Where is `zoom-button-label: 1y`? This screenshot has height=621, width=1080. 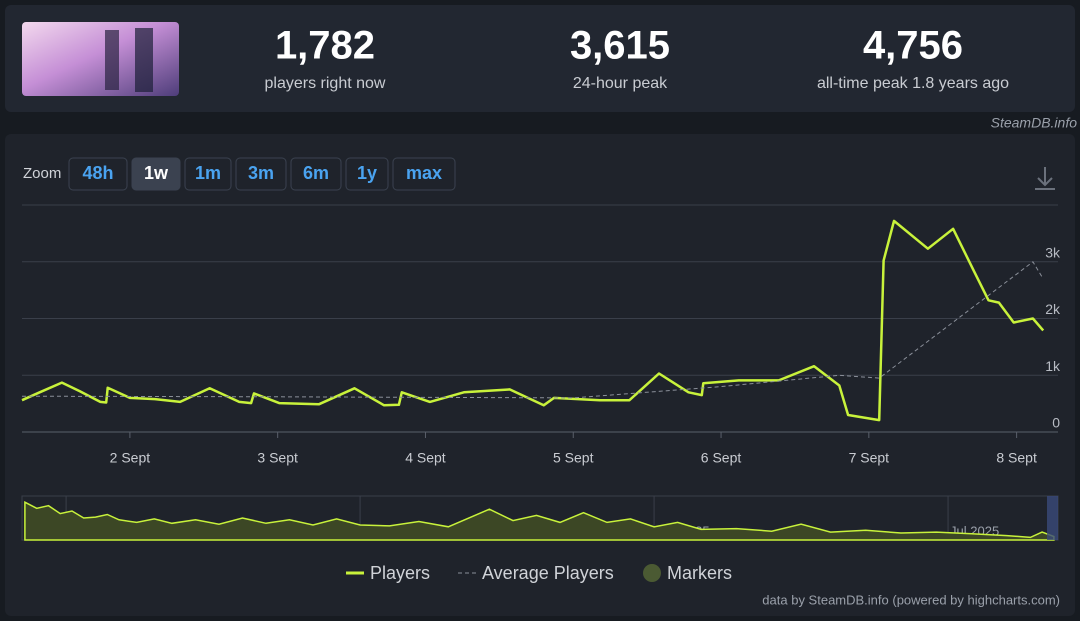
zoom-button-label: 1y is located at coordinates (367, 173).